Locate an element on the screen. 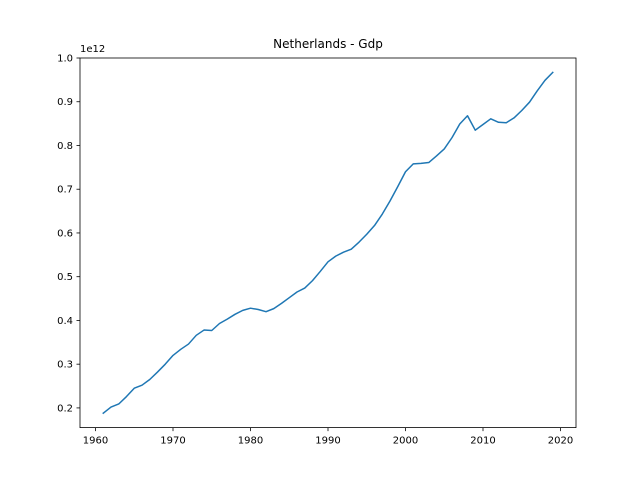 The width and height of the screenshot is (640, 480). x-tick-label: 1990 is located at coordinates (327, 441).